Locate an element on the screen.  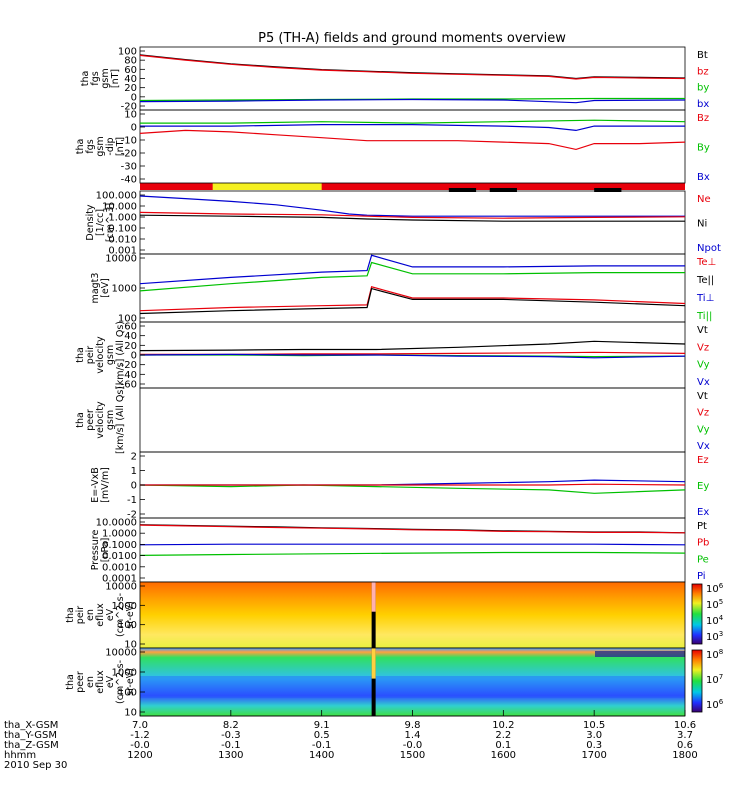
x-tick-label: 1600 is located at coordinates (503, 755).